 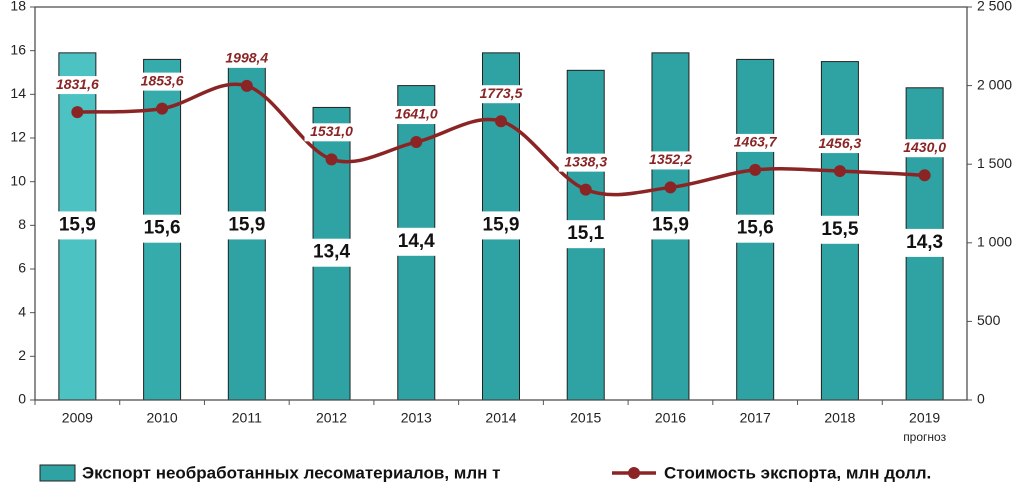 I want to click on bar-value-label: 15,1, so click(x=585, y=233).